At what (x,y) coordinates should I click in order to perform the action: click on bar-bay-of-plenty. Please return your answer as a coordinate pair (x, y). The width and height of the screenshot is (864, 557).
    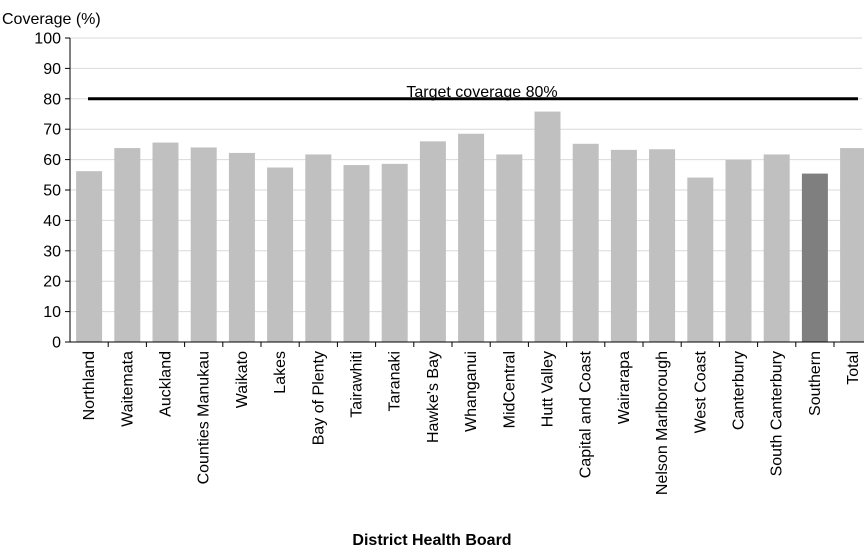
    Looking at the image, I should click on (318, 248).